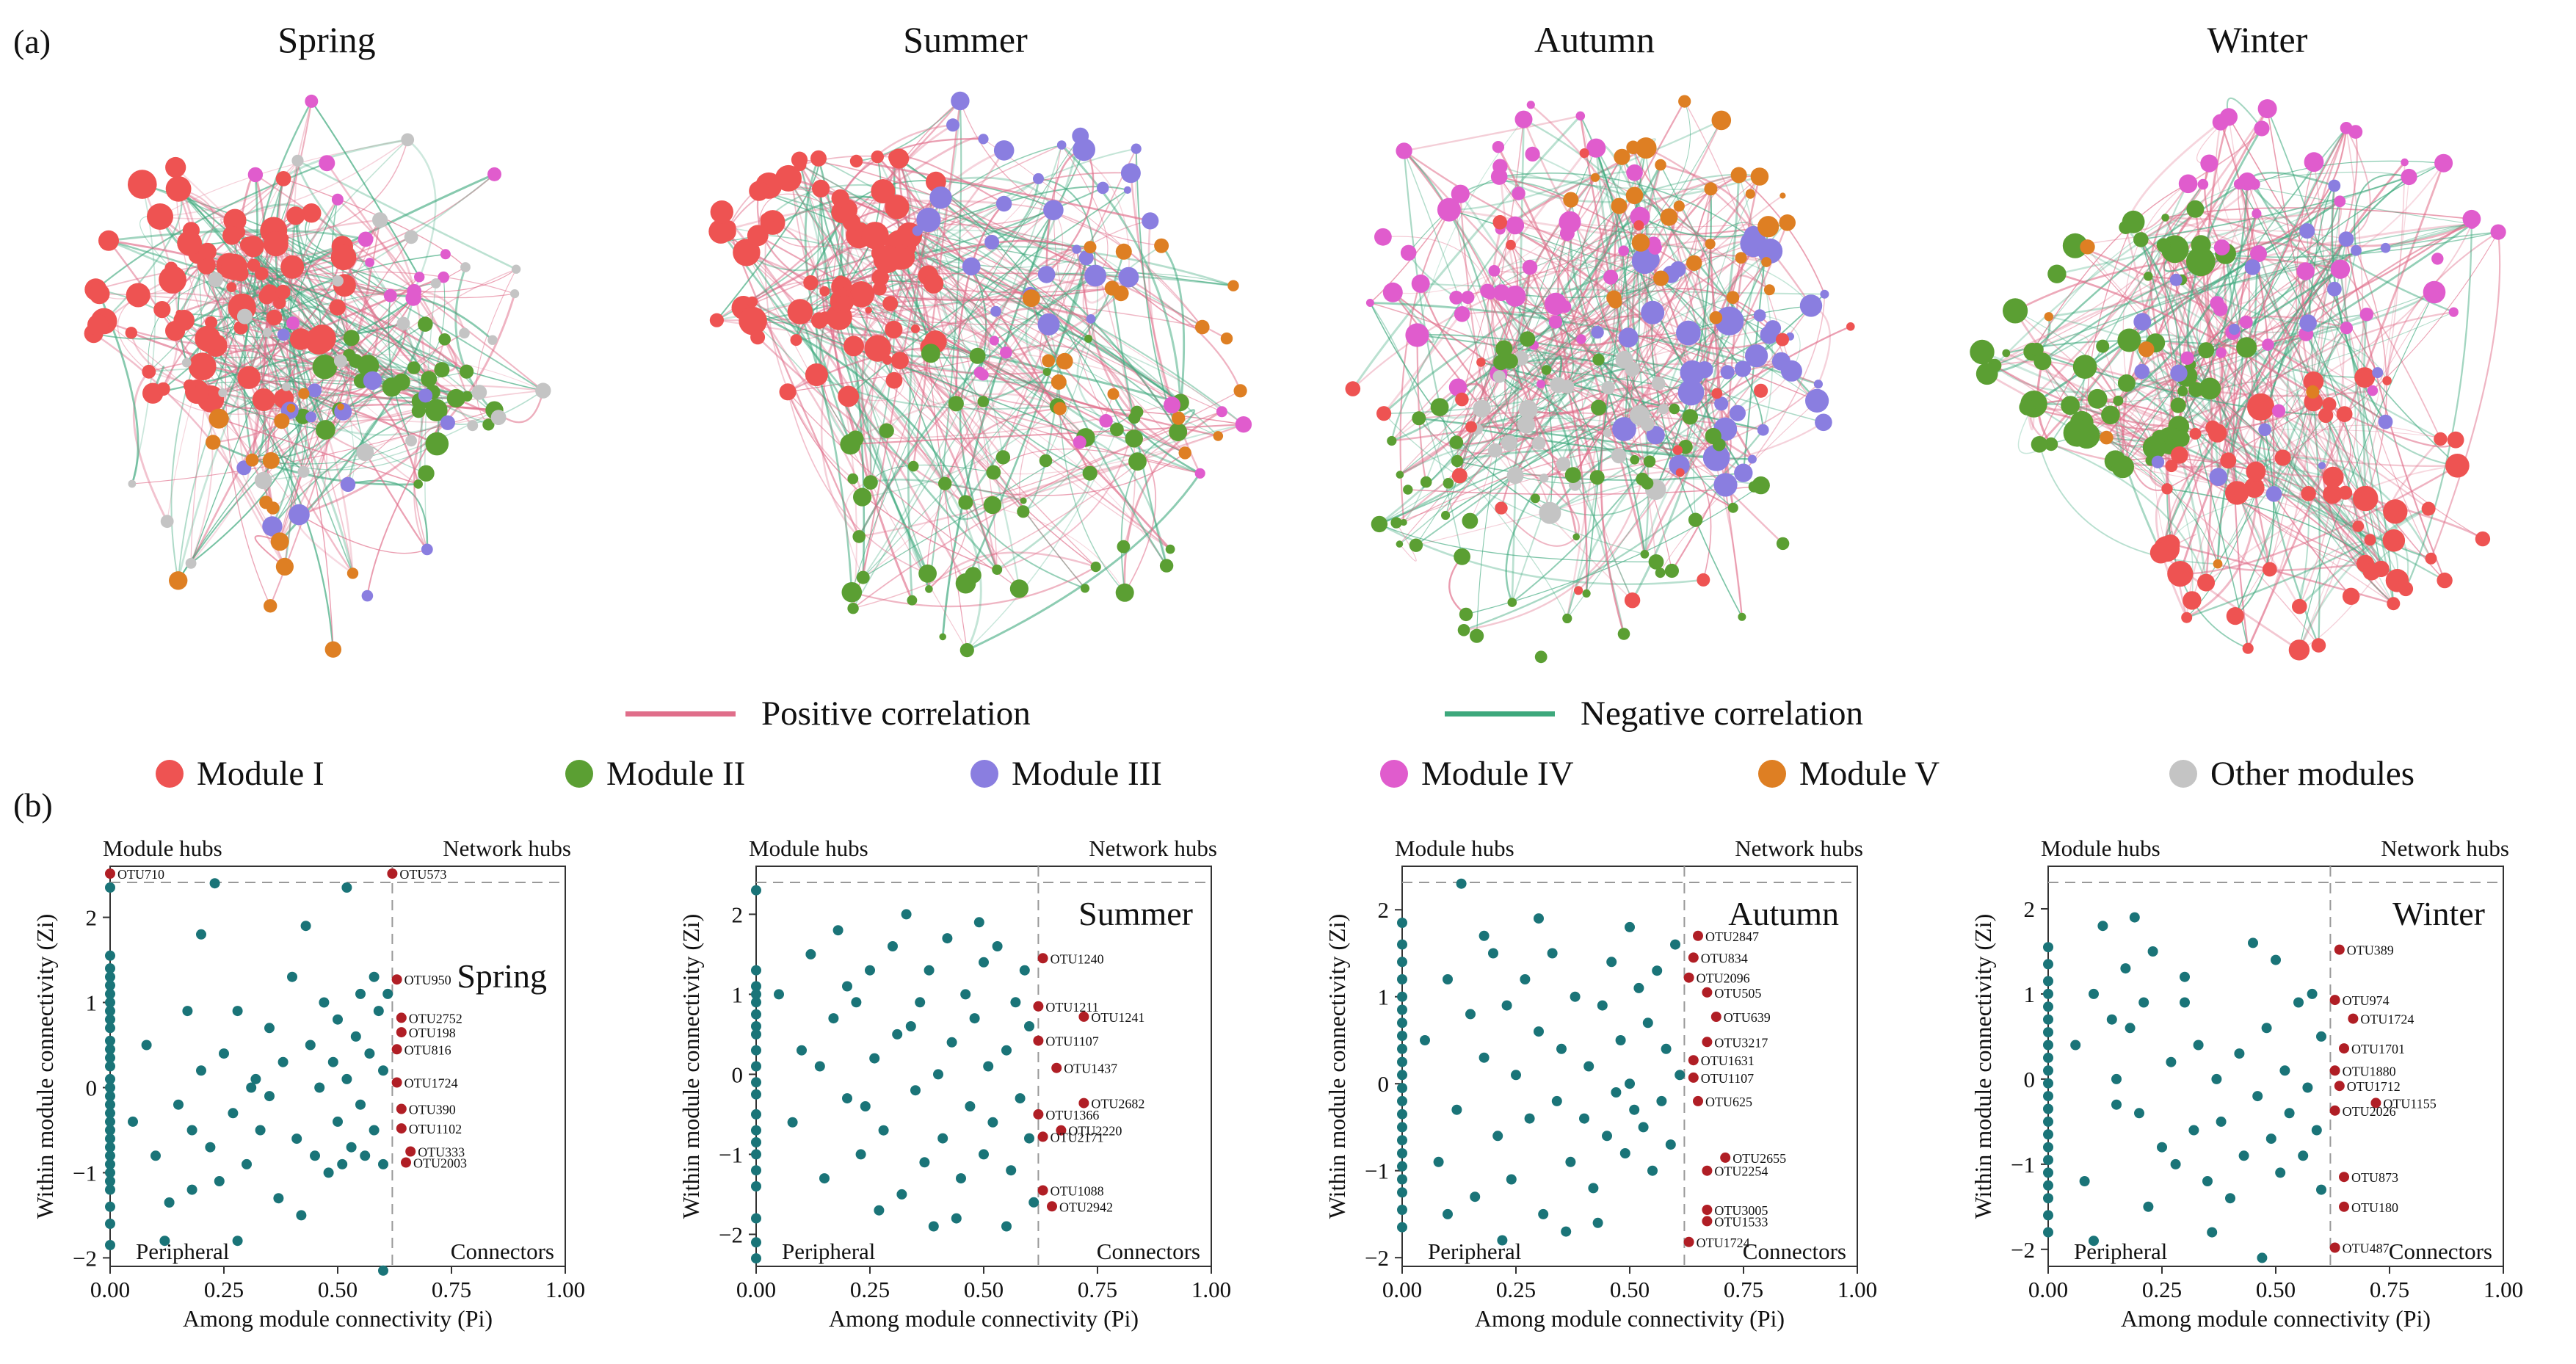 The image size is (2576, 1364). What do you see at coordinates (1744, 1289) in the screenshot?
I see `x-tick-label: 0.75` at bounding box center [1744, 1289].